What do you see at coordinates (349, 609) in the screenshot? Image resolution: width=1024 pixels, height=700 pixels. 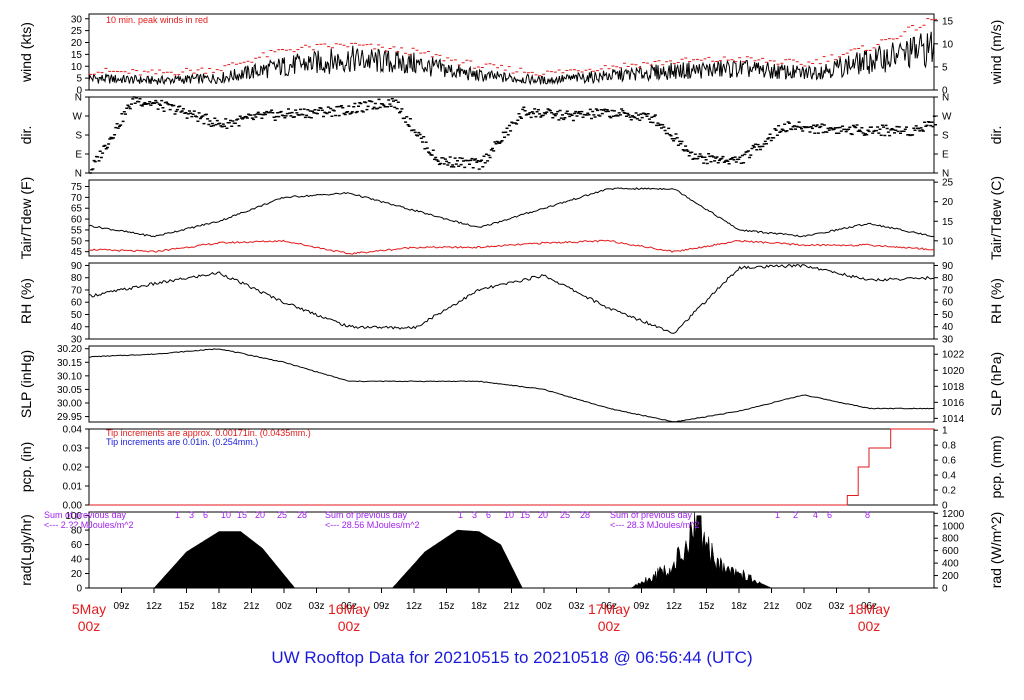 I see `date-label-day: 16May` at bounding box center [349, 609].